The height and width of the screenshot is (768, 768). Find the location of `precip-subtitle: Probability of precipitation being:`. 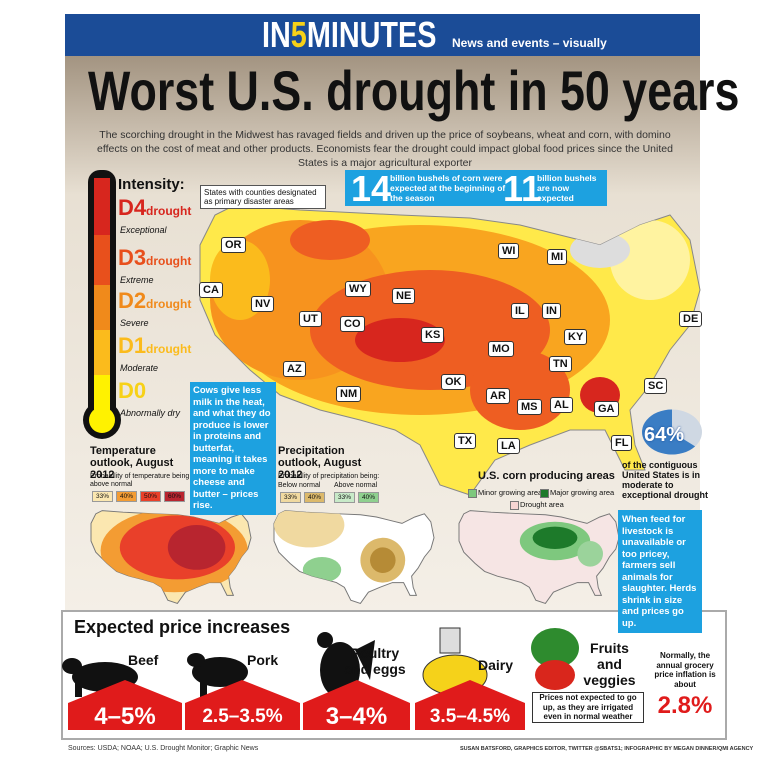

precip-subtitle: Probability of precipitation being: is located at coordinates (329, 476).